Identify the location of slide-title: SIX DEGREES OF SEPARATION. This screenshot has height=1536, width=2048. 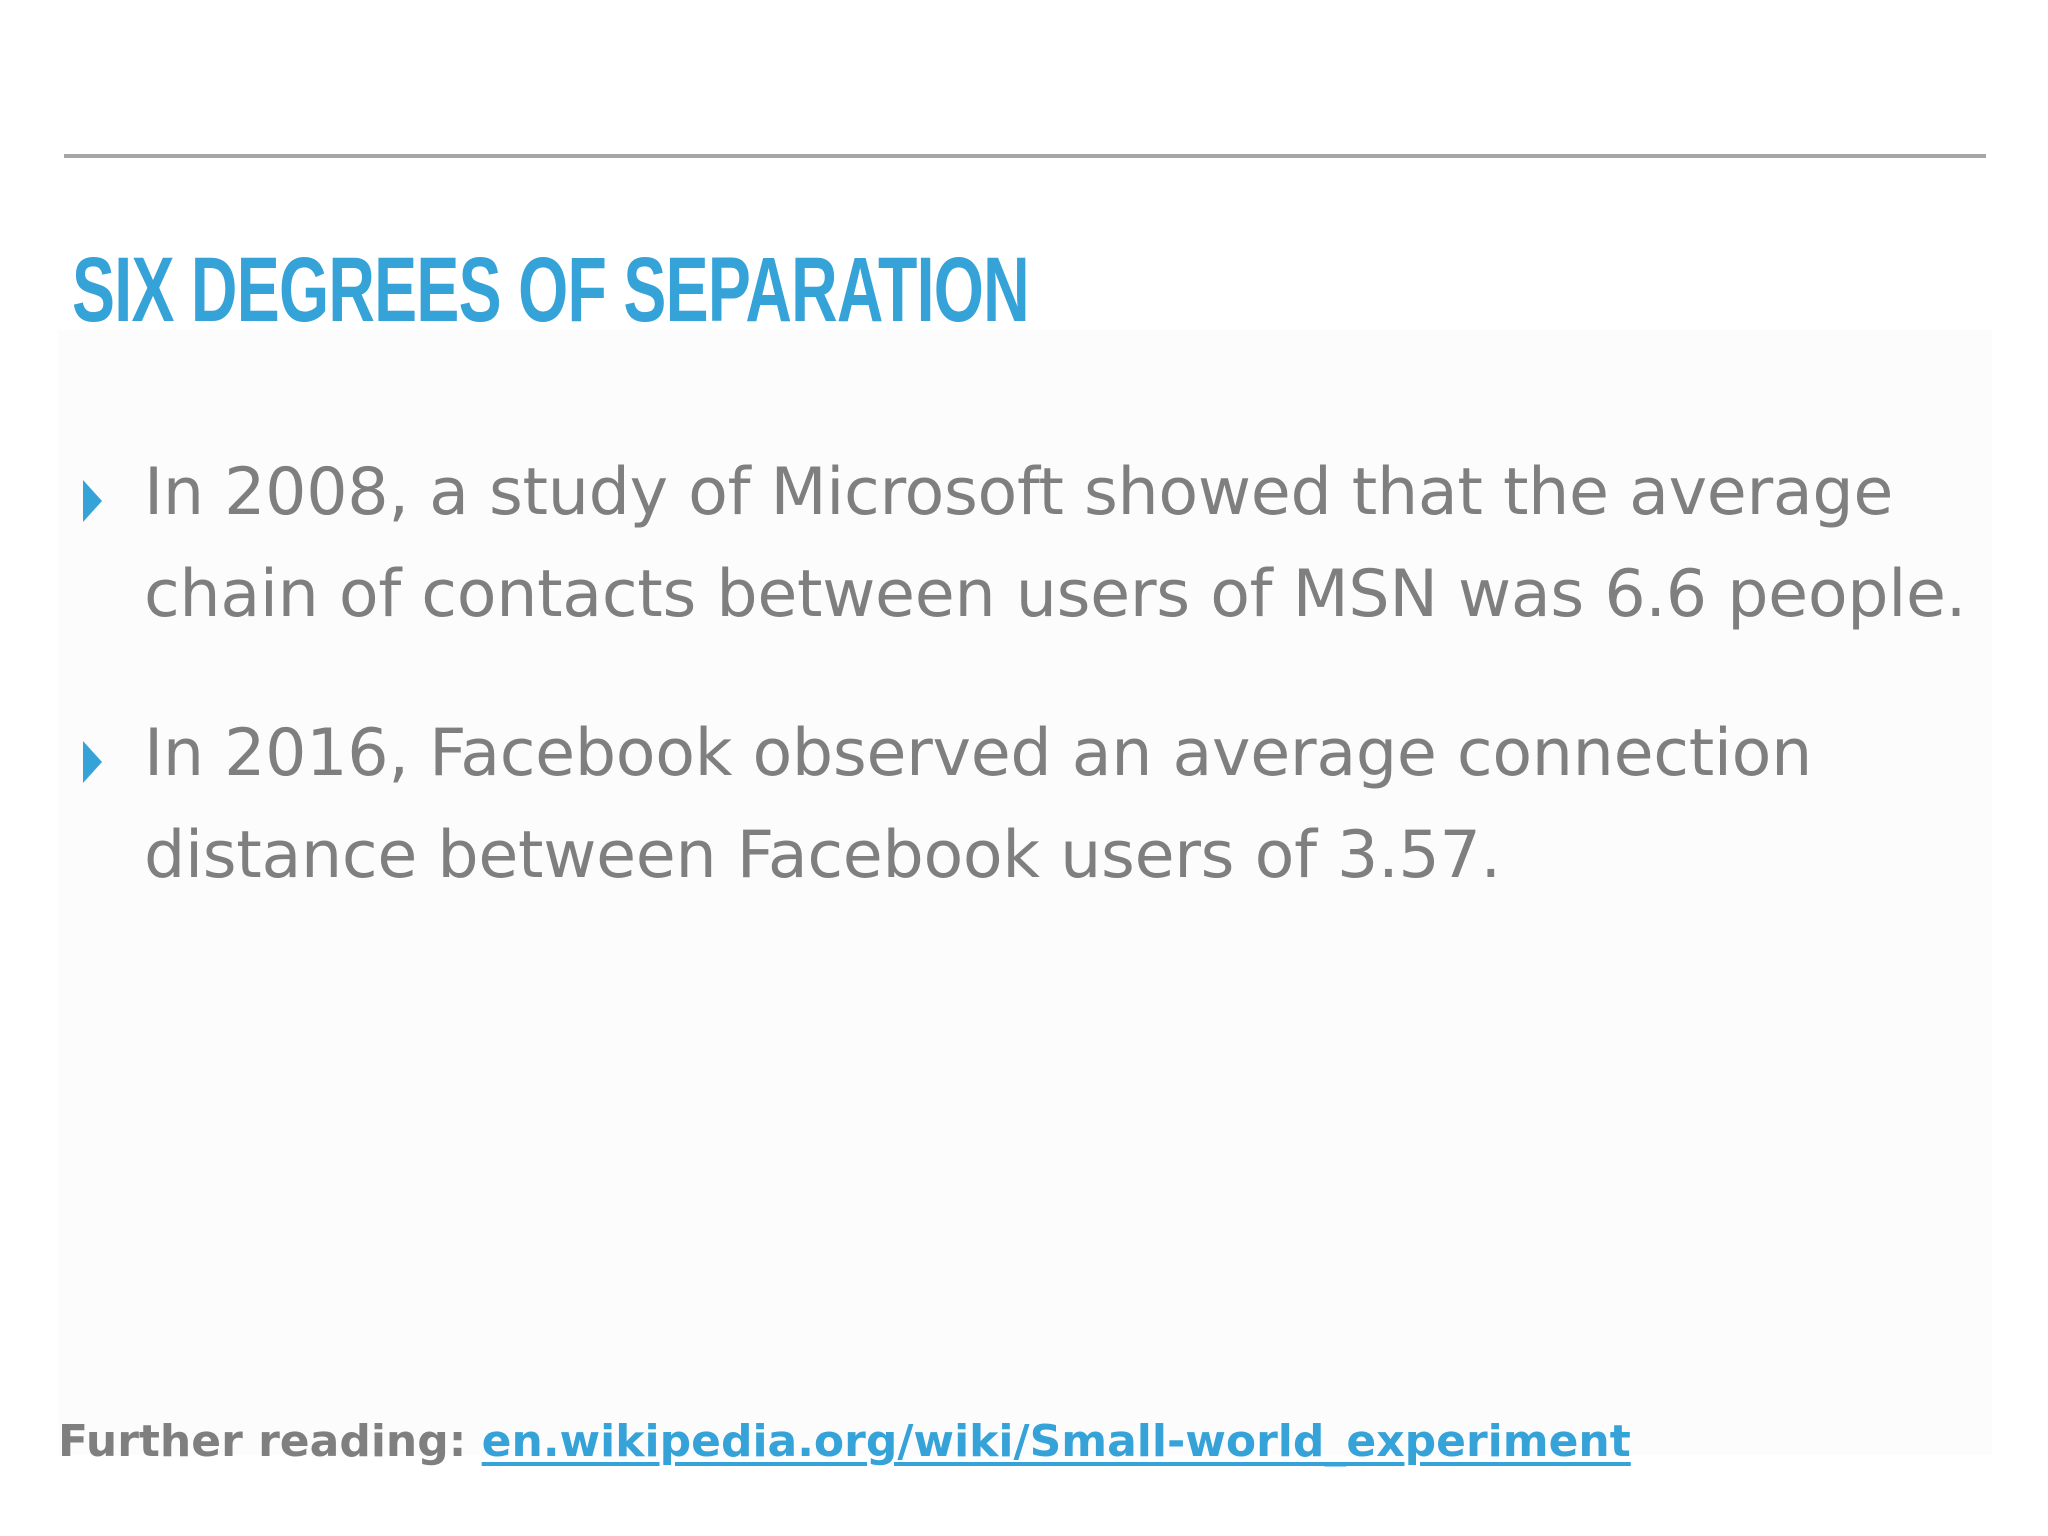
(551, 290).